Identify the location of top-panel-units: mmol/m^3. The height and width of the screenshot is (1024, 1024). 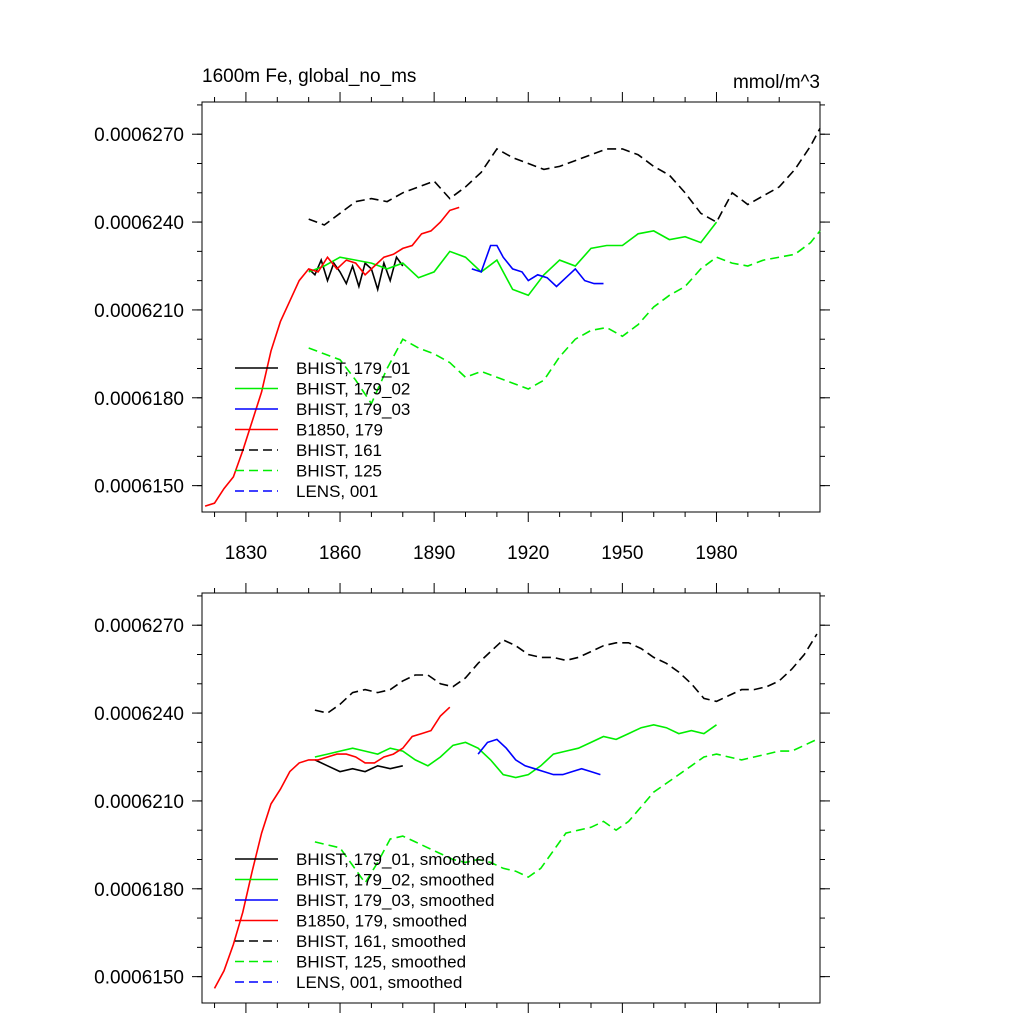
(776, 82).